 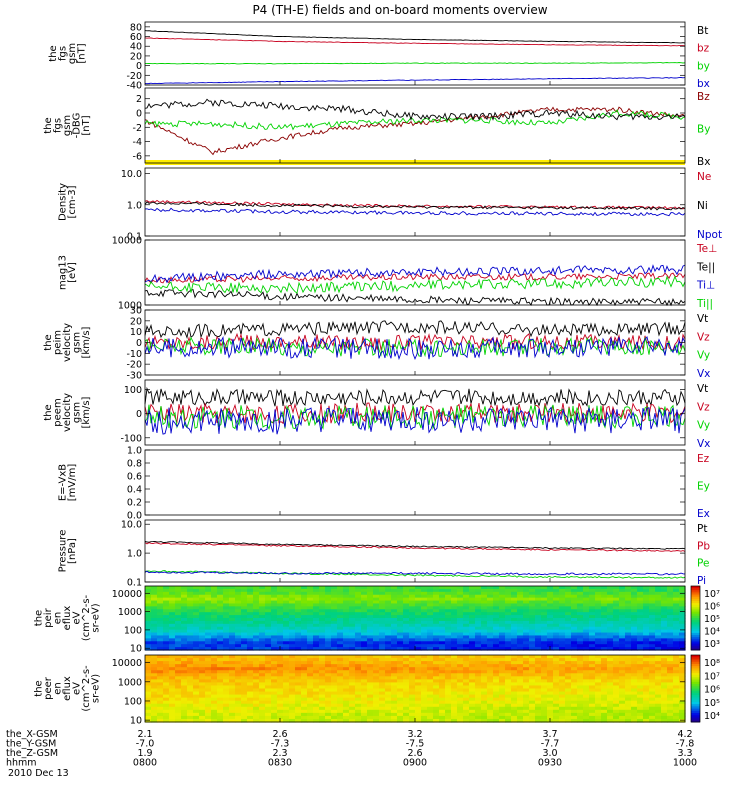 What do you see at coordinates (31, 744) in the screenshot?
I see `footer-row-label: the_Y-GSM` at bounding box center [31, 744].